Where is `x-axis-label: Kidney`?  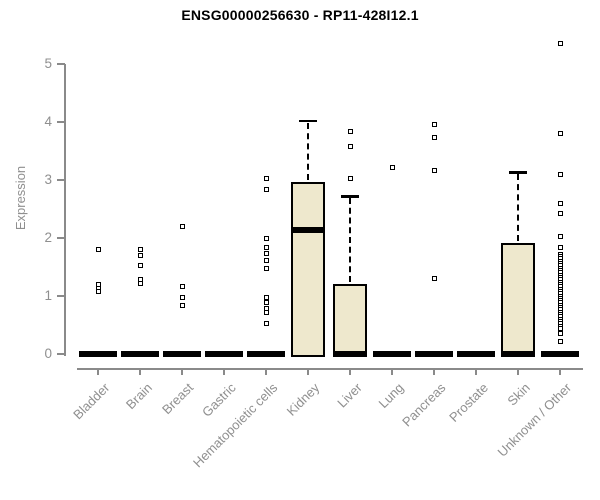
x-axis-label: Kidney is located at coordinates (303, 399).